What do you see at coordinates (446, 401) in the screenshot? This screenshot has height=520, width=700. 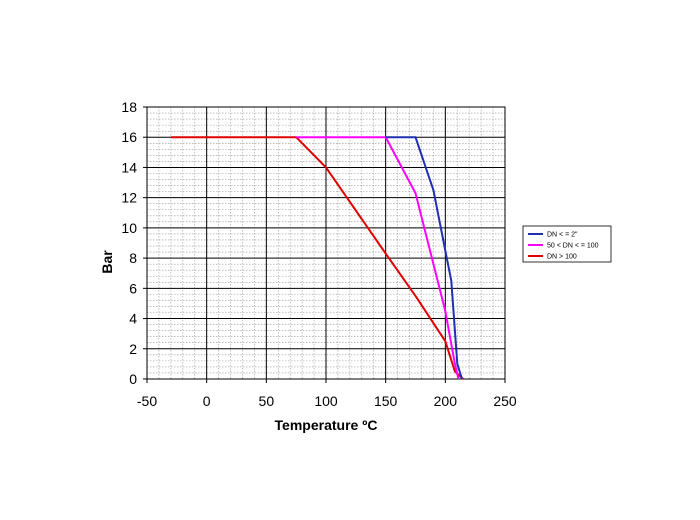 I see `x-tick-label: 200` at bounding box center [446, 401].